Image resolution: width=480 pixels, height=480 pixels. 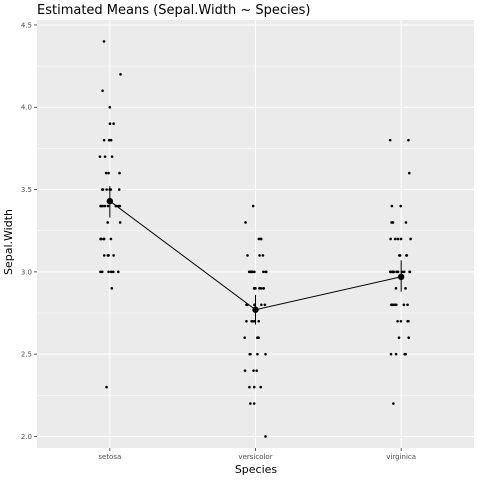 I want to click on x-tick-label: virginica, so click(x=401, y=457).